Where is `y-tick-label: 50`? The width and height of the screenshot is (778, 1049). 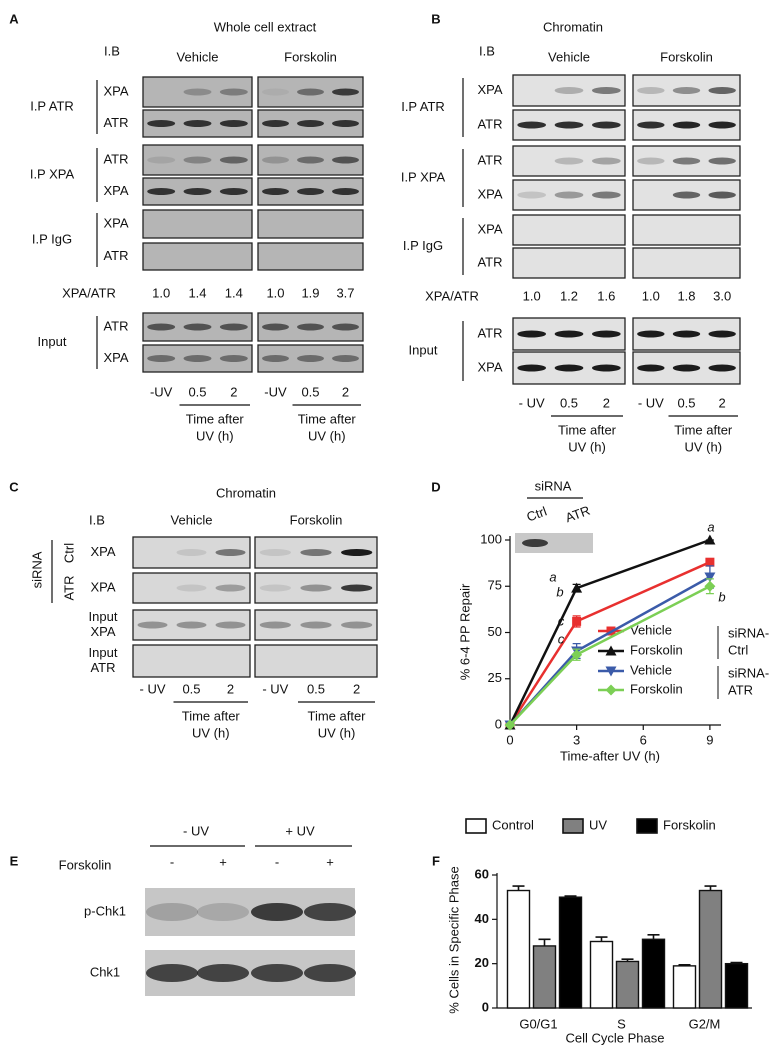 y-tick-label: 50 is located at coordinates (495, 631).